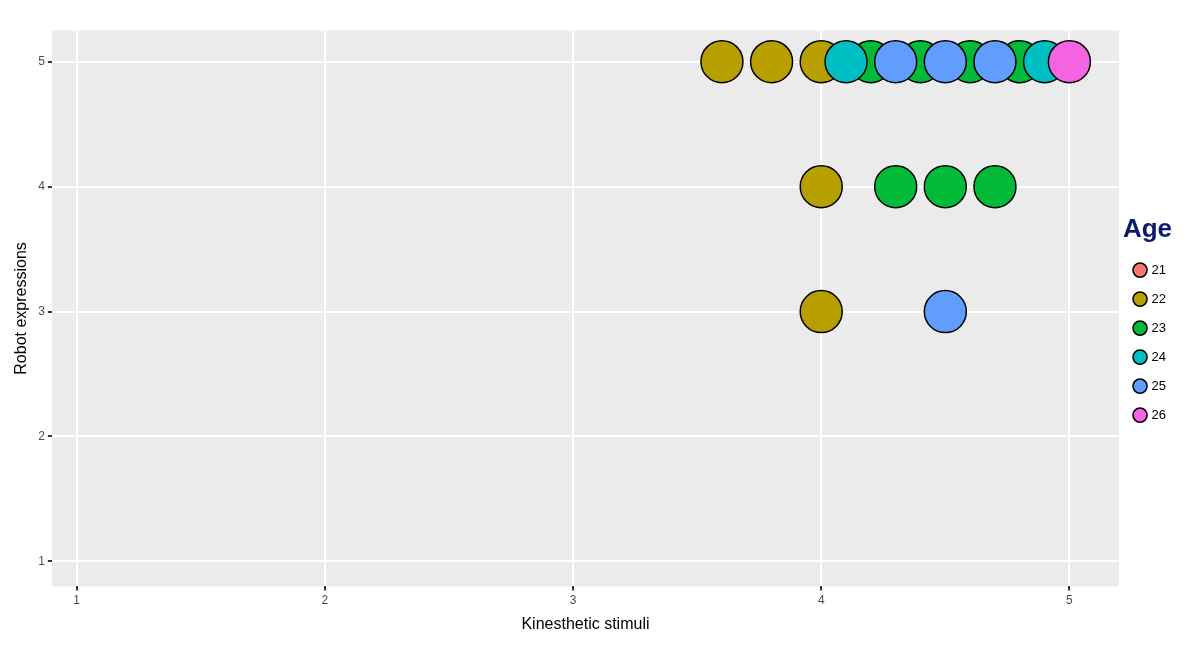  Describe the element at coordinates (42, 185) in the screenshot. I see `y-tick-label: 4` at that location.